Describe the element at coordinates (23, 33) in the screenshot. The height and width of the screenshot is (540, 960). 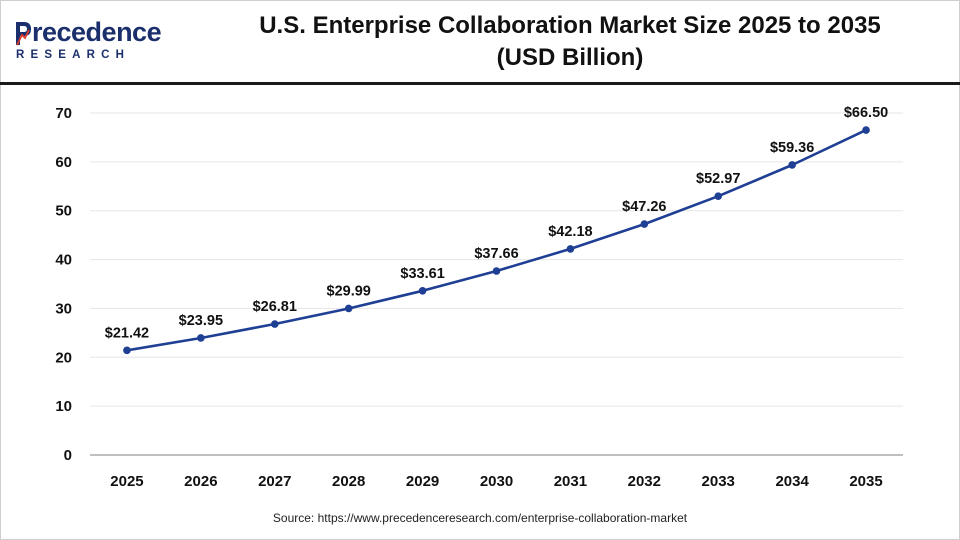
I see `logo-p-mark-icon` at that location.